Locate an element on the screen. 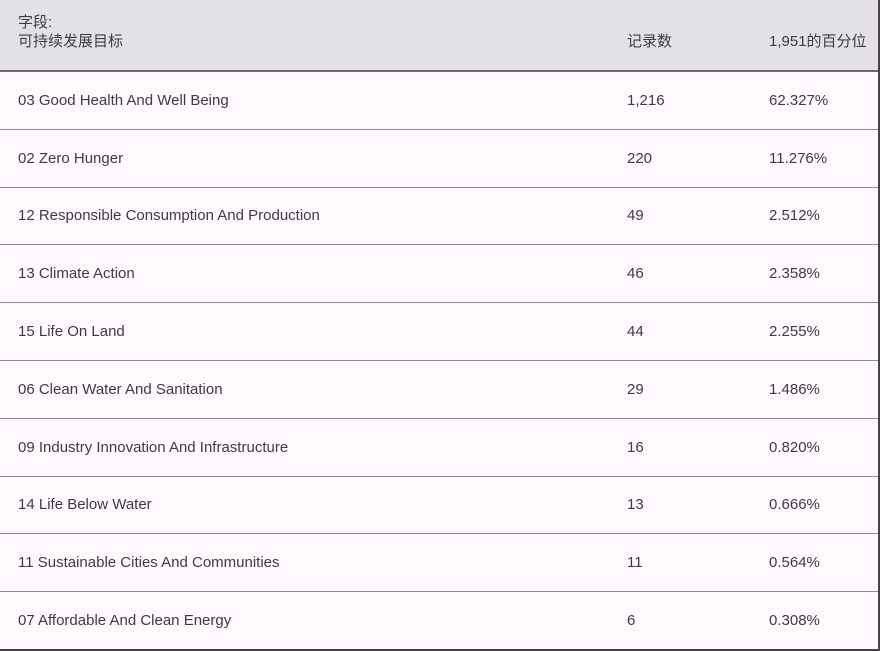 This screenshot has height=651, width=880. row-records-value: 44 is located at coordinates (635, 332).